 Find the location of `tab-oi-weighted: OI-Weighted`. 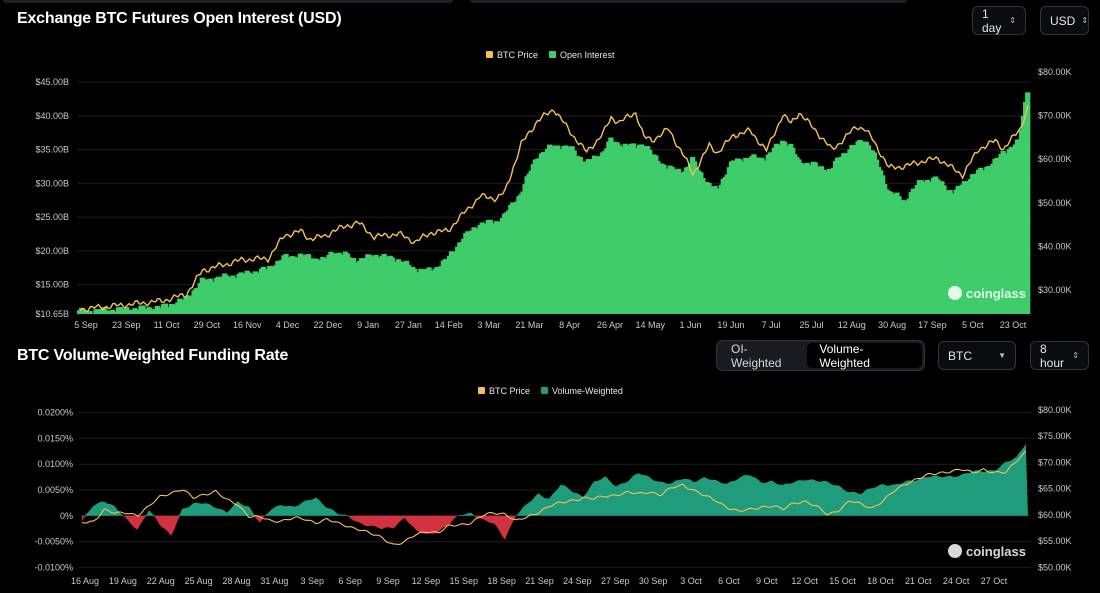

tab-oi-weighted: OI-Weighted is located at coordinates (756, 355).